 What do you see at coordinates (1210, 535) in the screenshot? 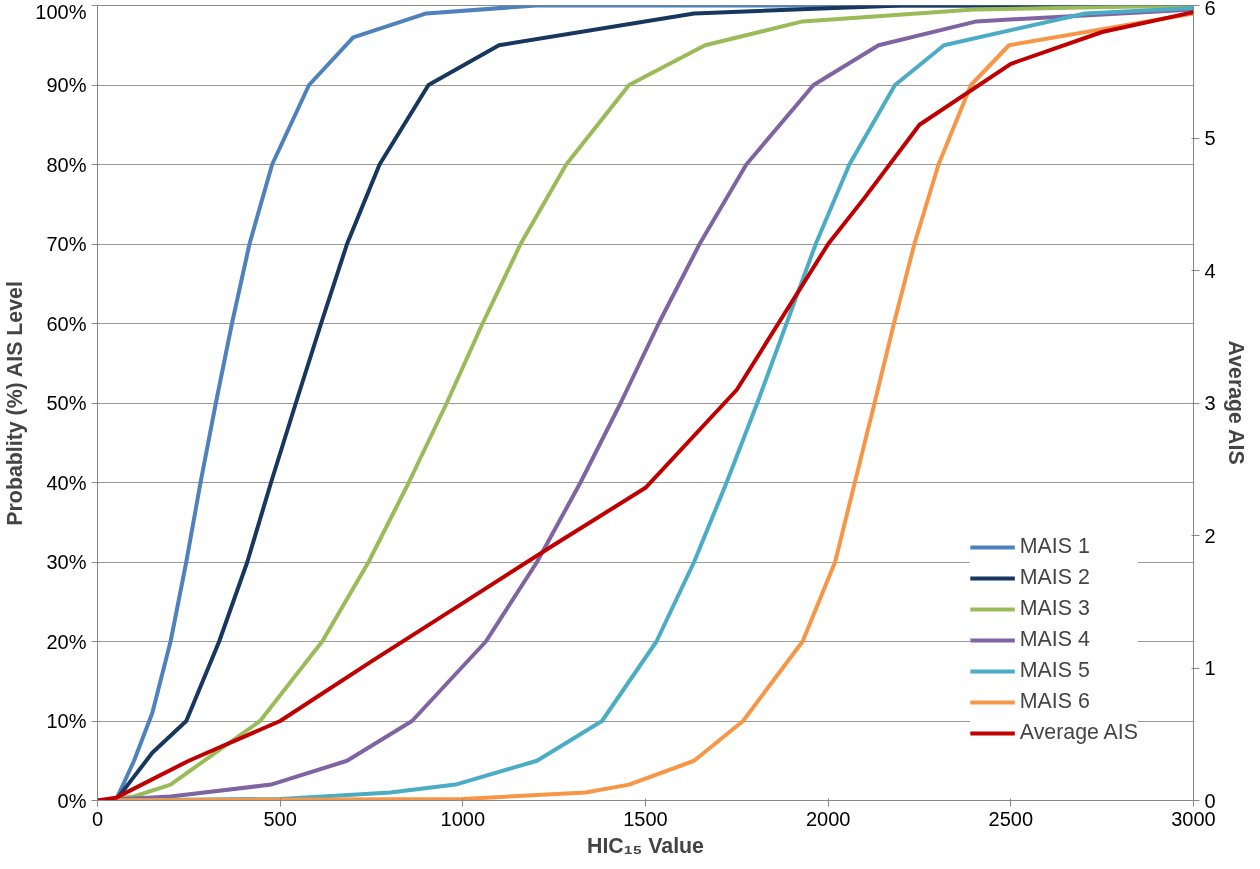
I see `y2-tick-label: 2` at bounding box center [1210, 535].